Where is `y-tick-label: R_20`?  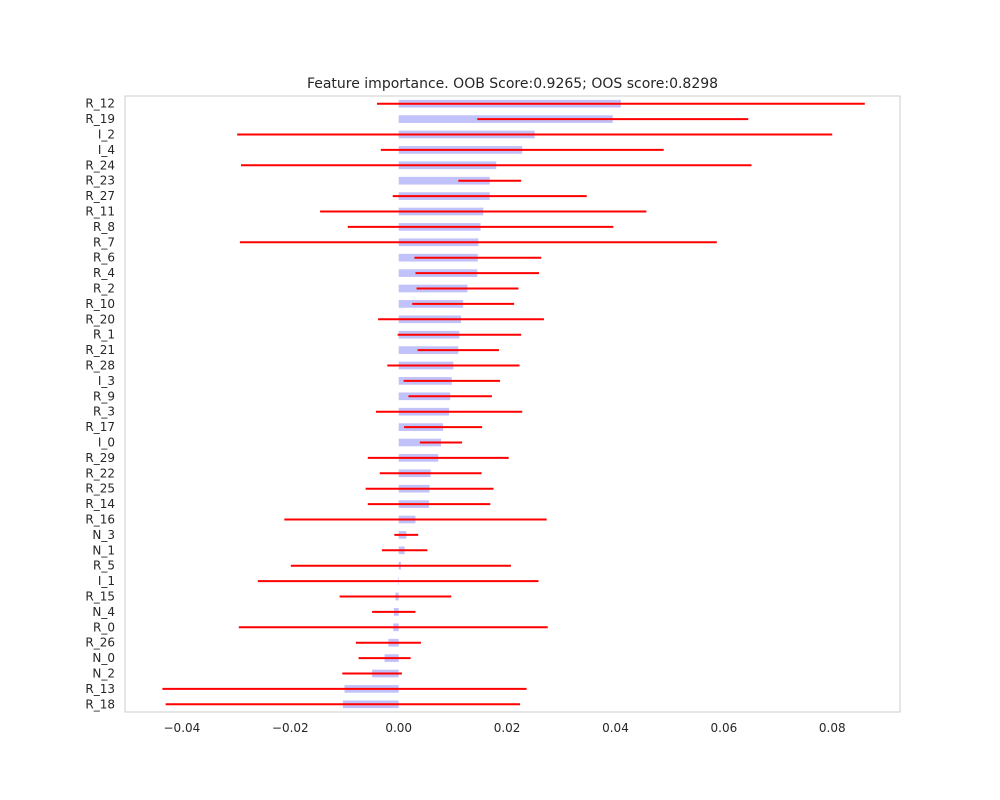 y-tick-label: R_20 is located at coordinates (100, 319).